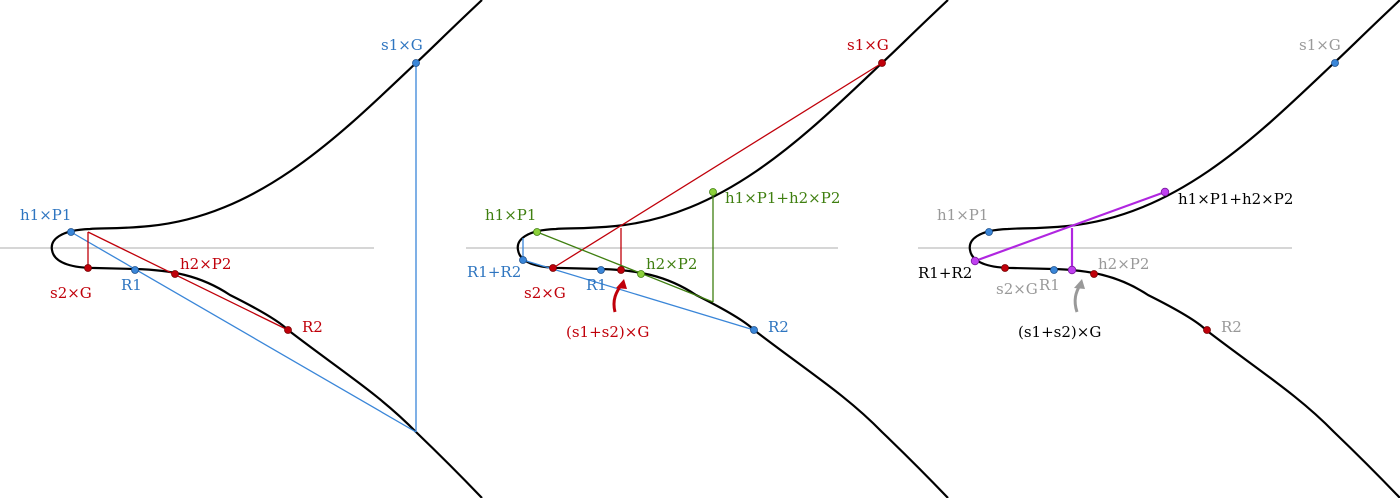 The height and width of the screenshot is (498, 1400). I want to click on green-lines, so click(625, 247).